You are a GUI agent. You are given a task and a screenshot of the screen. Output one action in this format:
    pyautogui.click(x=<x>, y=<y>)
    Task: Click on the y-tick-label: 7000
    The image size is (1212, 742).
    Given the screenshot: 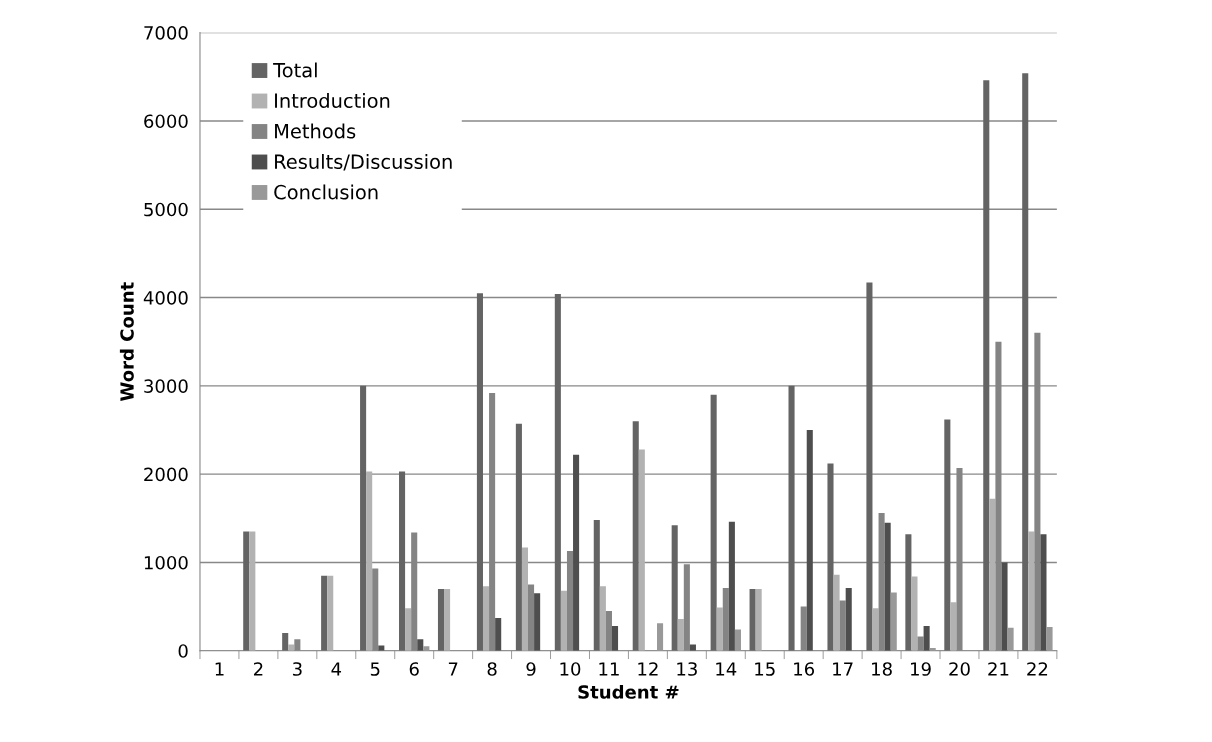 What is the action you would take?
    pyautogui.click(x=166, y=33)
    